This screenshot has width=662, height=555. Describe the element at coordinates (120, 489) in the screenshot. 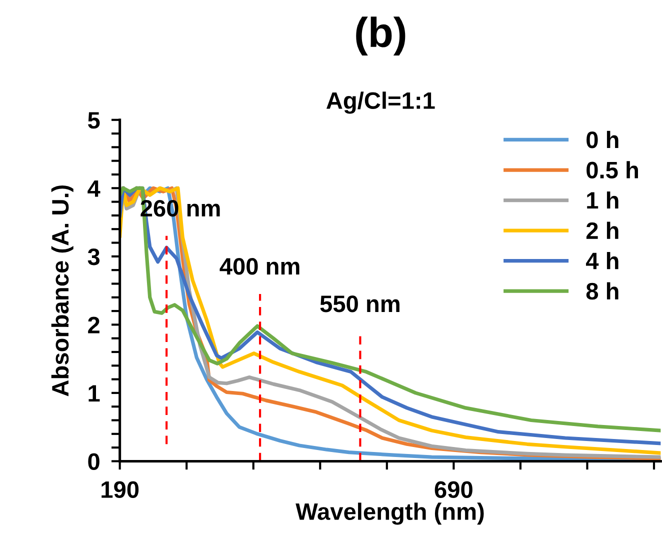

I see `x-tick-label: 190` at that location.